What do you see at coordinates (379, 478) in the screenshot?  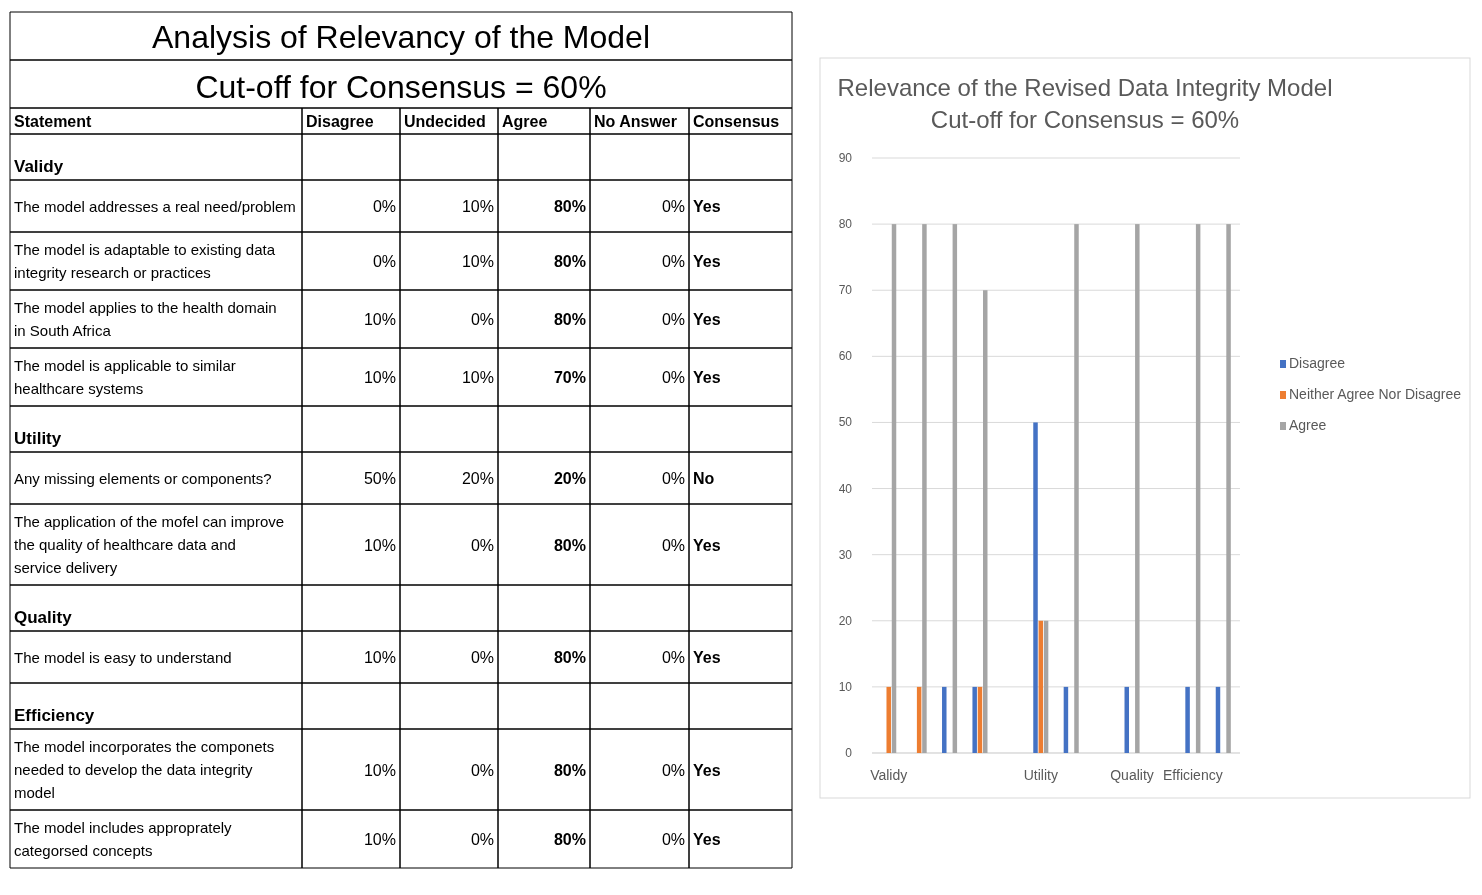 I see `data-label: 50%` at bounding box center [379, 478].